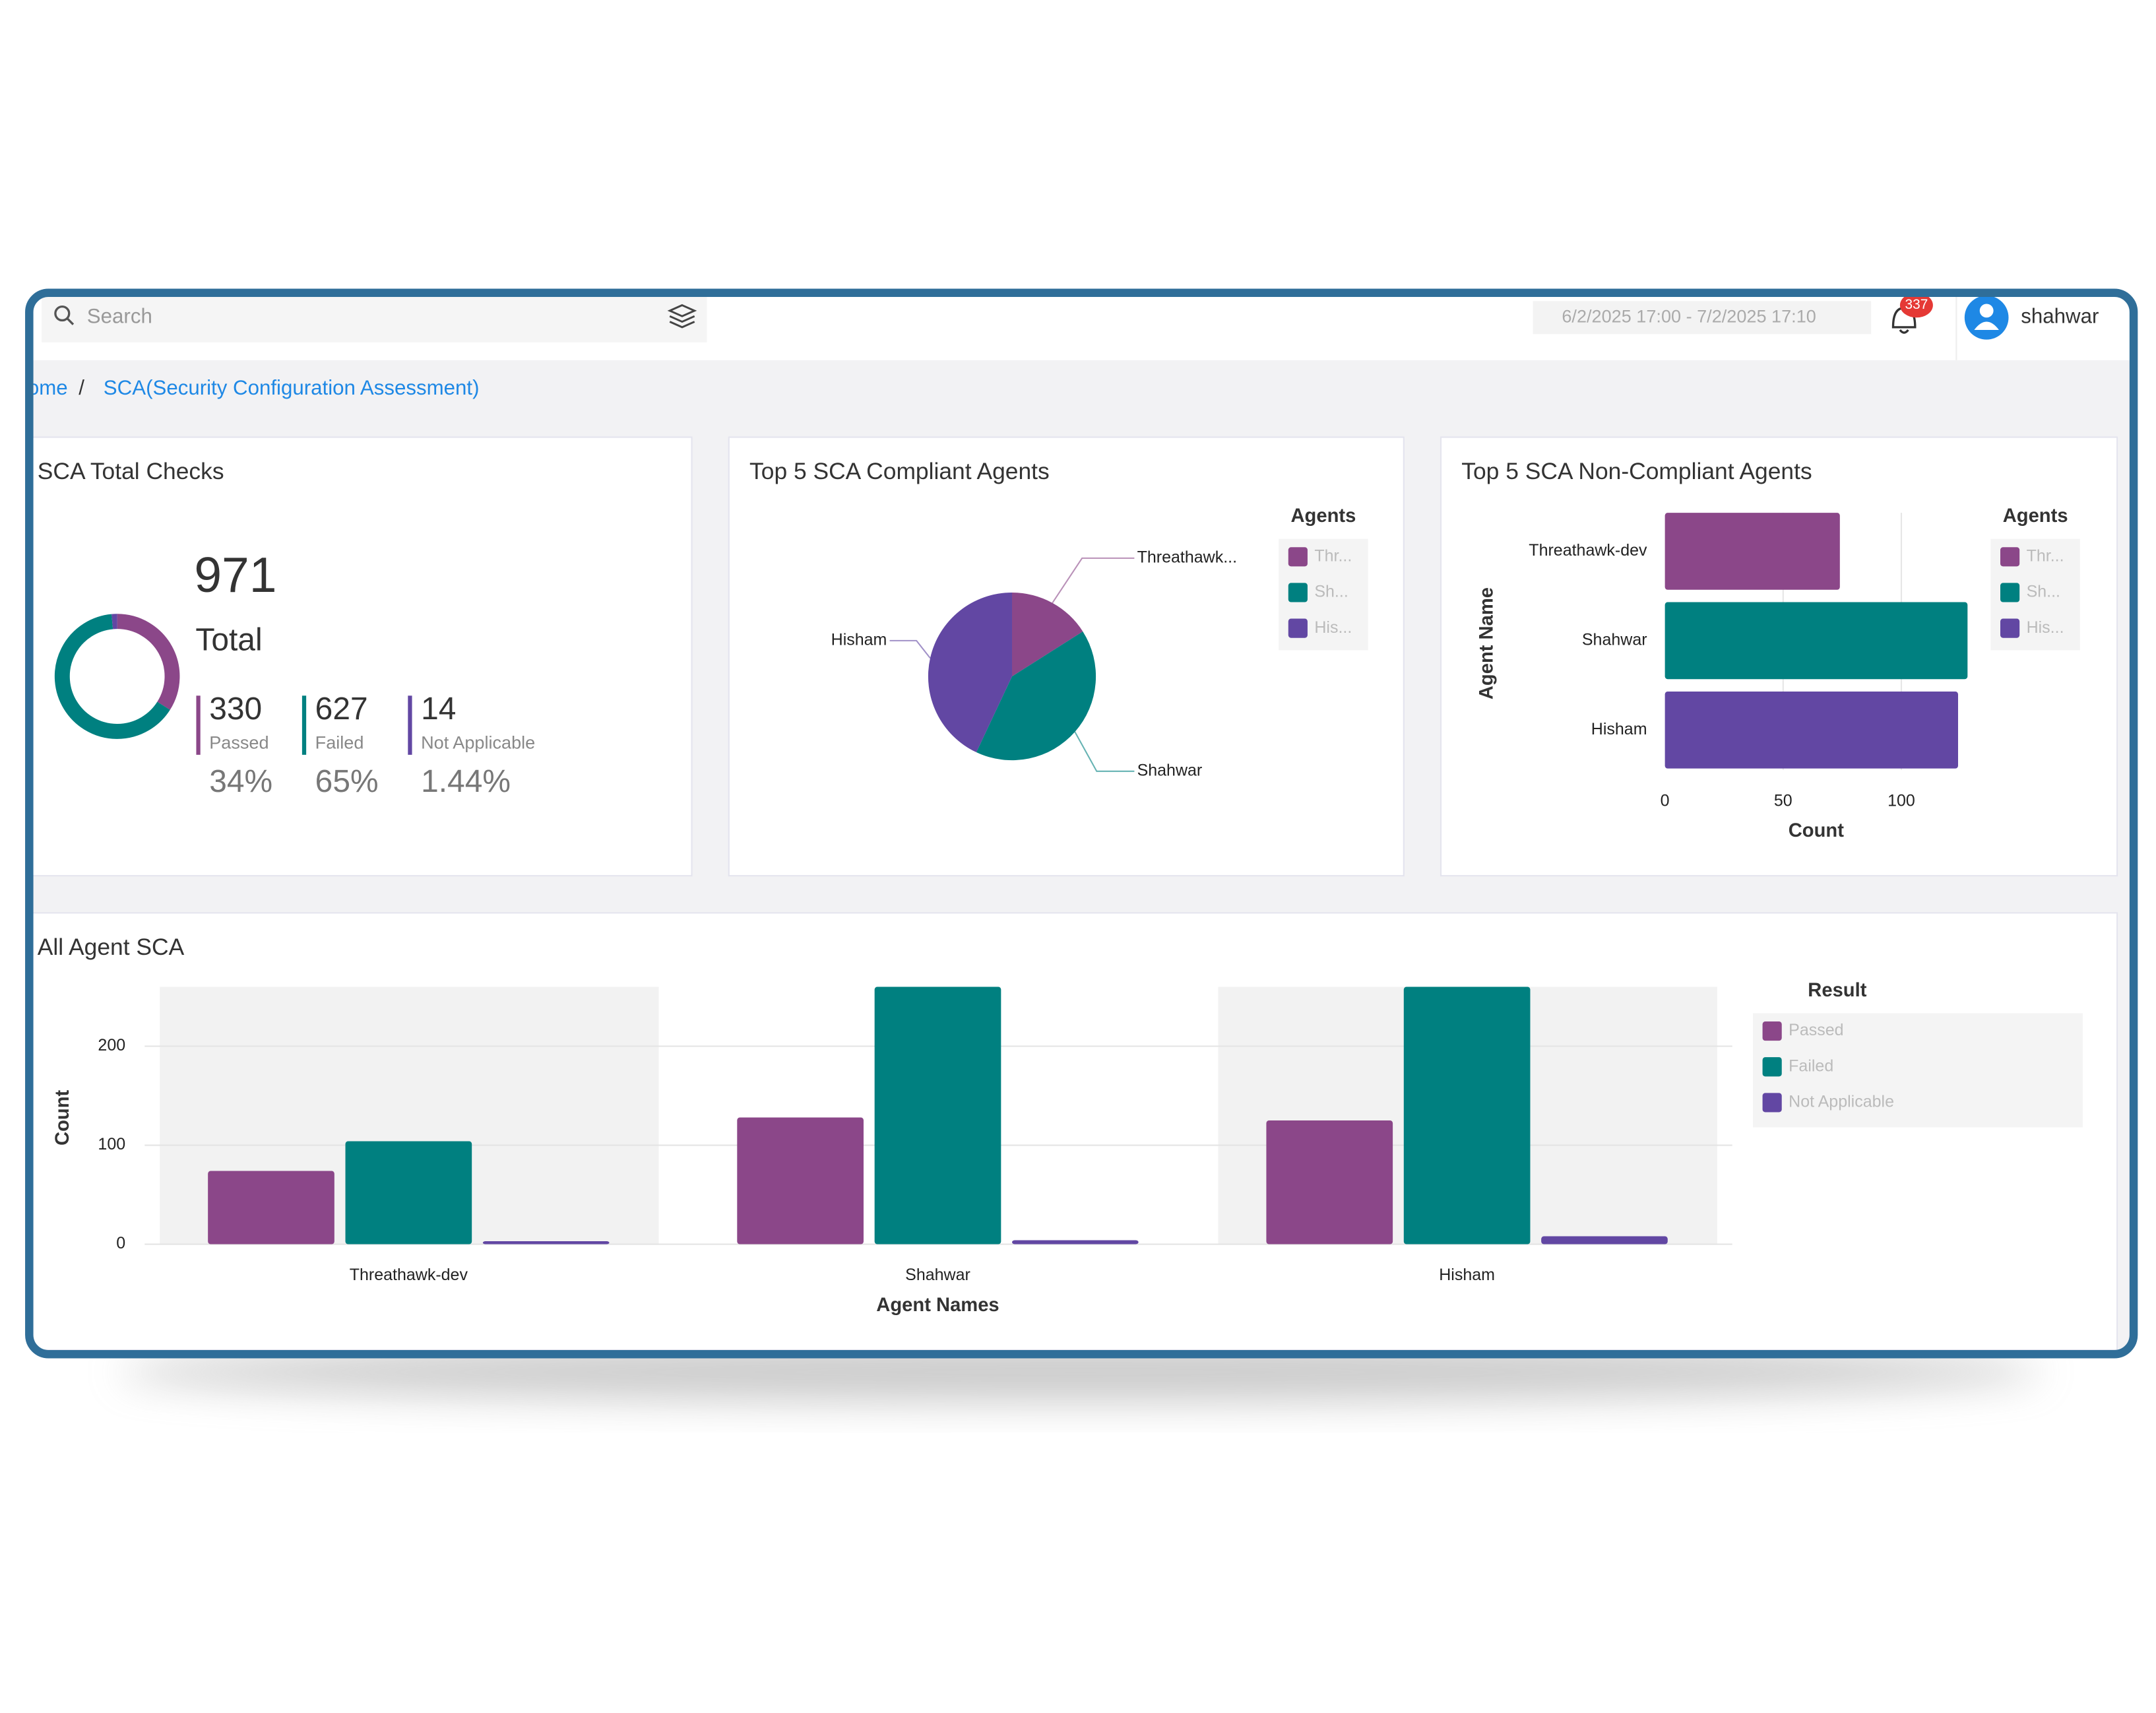 Image resolution: width=2156 pixels, height=1713 pixels. I want to click on date-range-box, so click(1703, 318).